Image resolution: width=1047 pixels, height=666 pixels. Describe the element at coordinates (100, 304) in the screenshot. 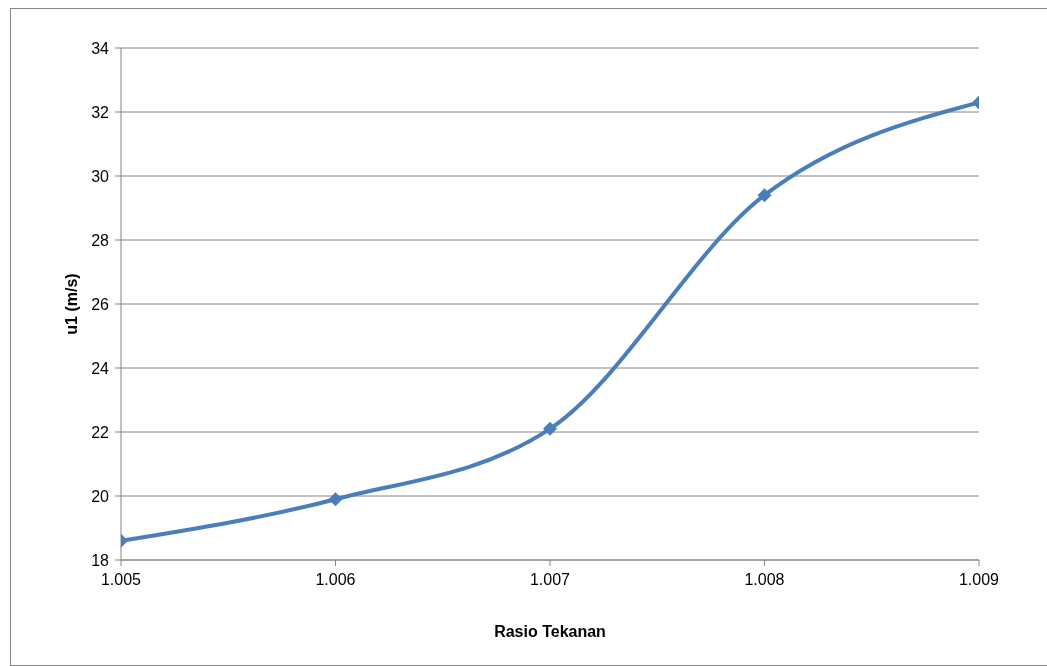

I see `y-tick-label: 26` at that location.